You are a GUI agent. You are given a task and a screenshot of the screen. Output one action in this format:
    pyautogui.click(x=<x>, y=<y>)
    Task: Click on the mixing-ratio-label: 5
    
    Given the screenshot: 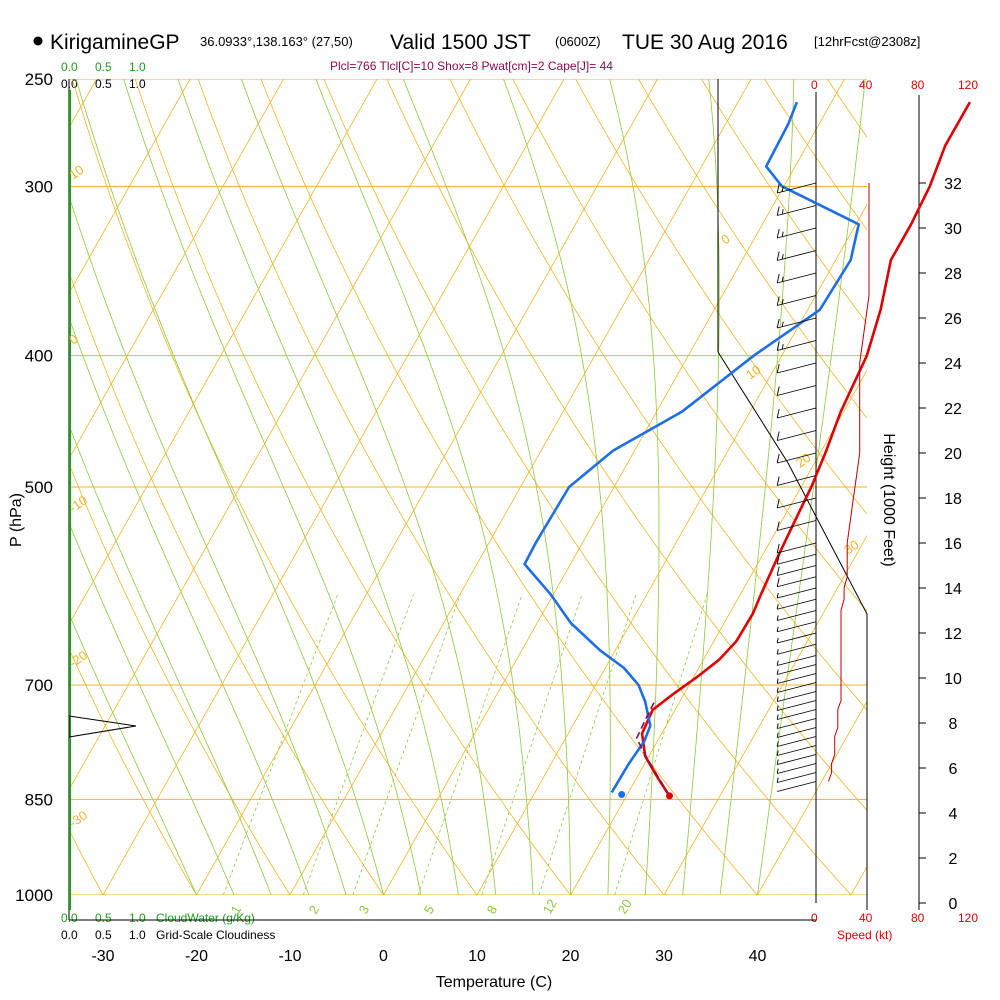 What is the action you would take?
    pyautogui.click(x=429, y=910)
    